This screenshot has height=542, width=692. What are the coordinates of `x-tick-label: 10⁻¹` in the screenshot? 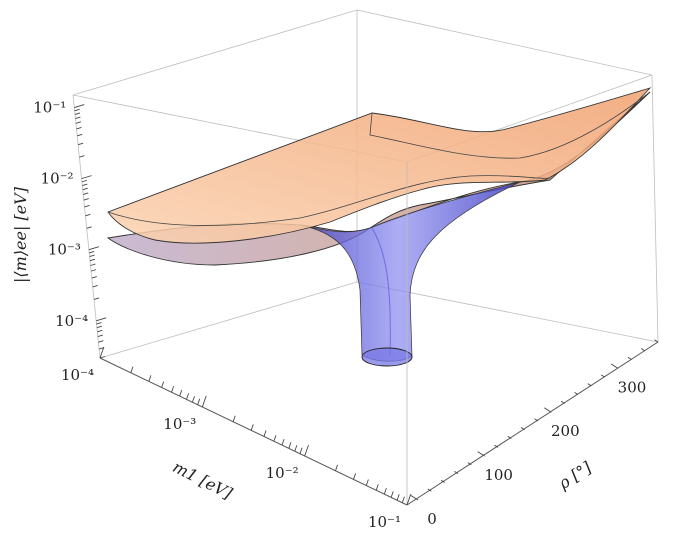 It's located at (384, 522).